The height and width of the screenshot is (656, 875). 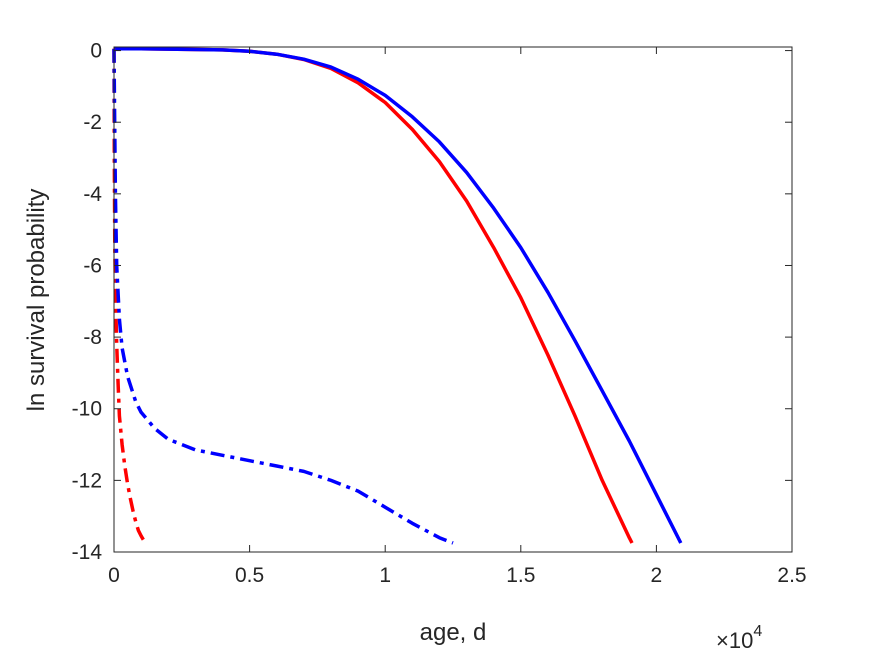 I want to click on x-tick-label: 2, so click(x=657, y=575).